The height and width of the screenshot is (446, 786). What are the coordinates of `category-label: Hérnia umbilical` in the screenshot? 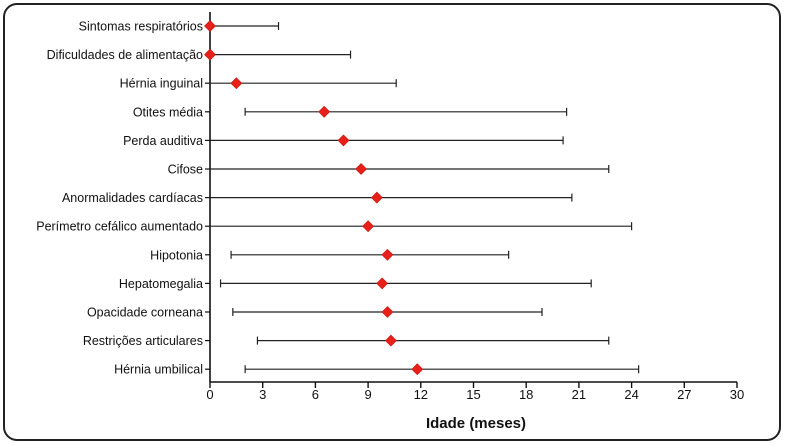 It's located at (158, 370).